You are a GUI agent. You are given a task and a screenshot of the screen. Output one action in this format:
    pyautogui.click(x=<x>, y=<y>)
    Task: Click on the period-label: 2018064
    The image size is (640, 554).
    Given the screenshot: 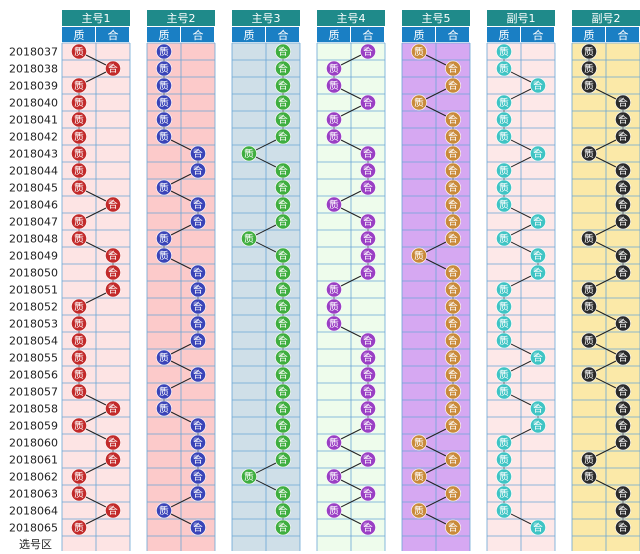 What is the action you would take?
    pyautogui.click(x=33, y=511)
    